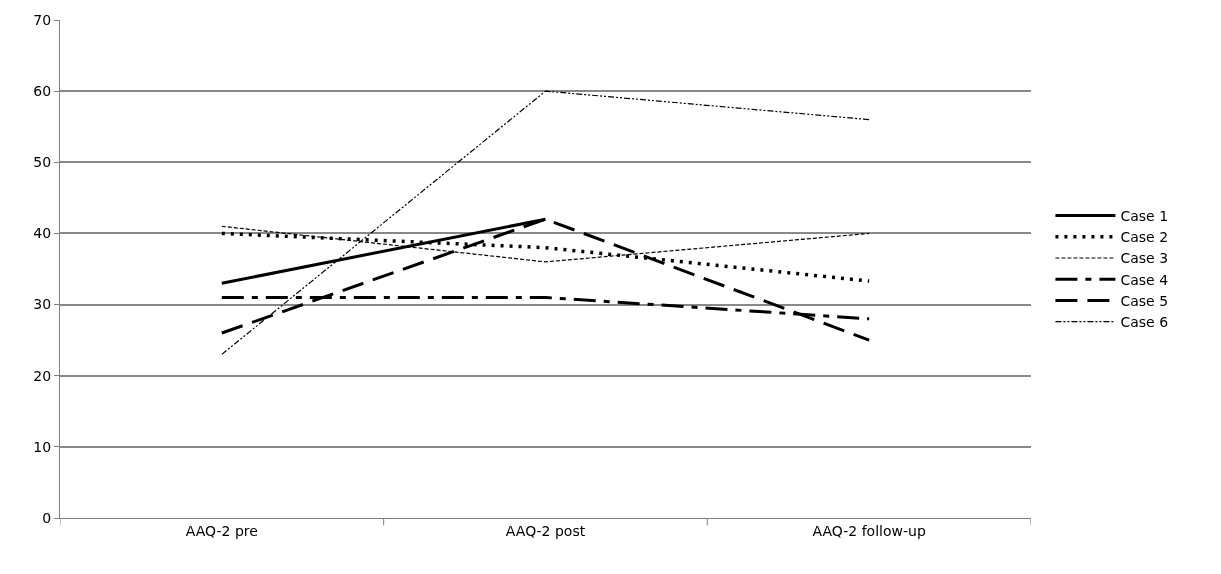 The height and width of the screenshot is (574, 1221). Describe the element at coordinates (42, 162) in the screenshot. I see `y-tick-label: 50` at that location.